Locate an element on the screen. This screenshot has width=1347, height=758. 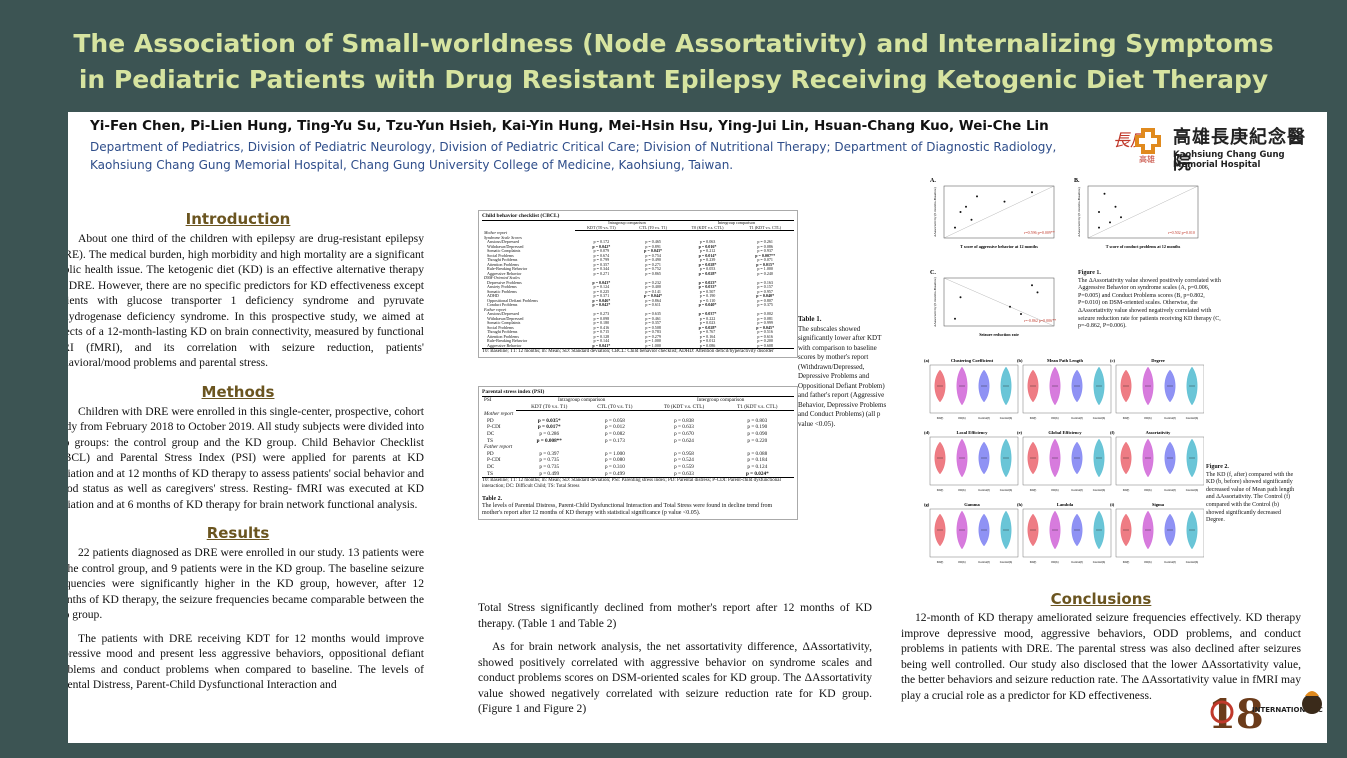
panel-letter: B. is located at coordinates (1077, 181).